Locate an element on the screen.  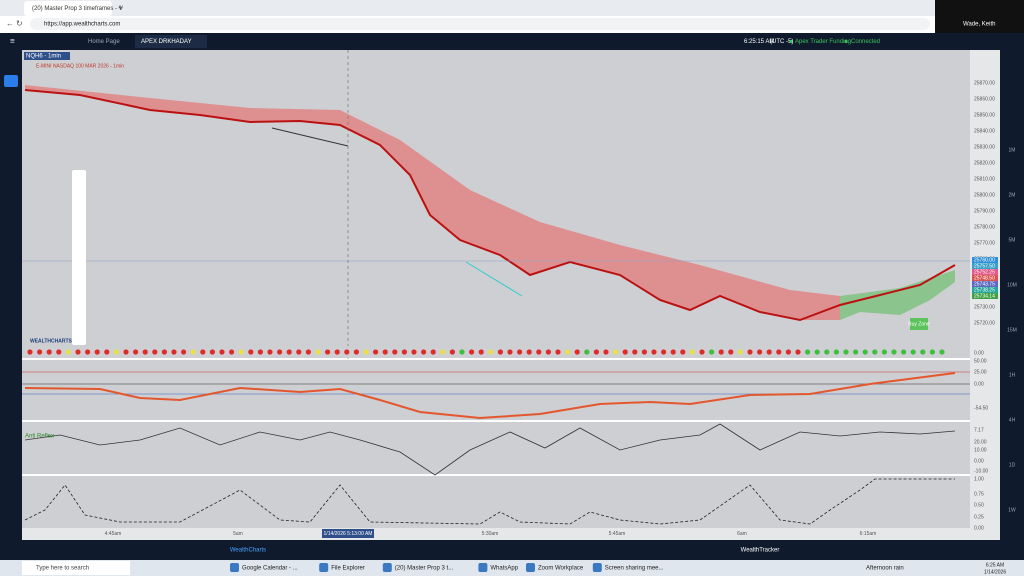
menu-button: ≡ is located at coordinates (12, 41).